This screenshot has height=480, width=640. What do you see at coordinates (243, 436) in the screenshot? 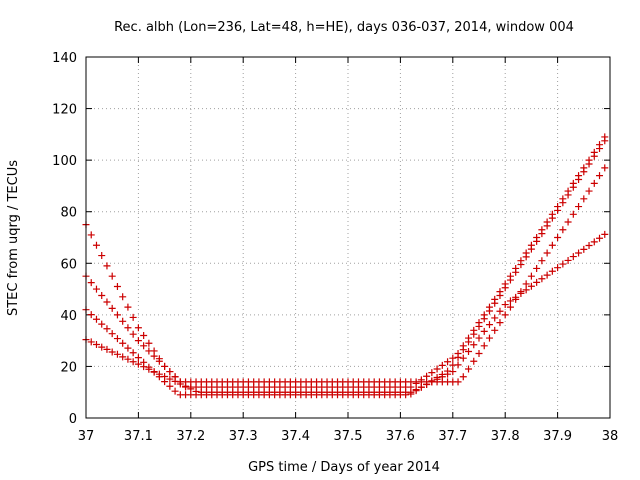
I see `x-tick-label: 37.3` at bounding box center [243, 436].